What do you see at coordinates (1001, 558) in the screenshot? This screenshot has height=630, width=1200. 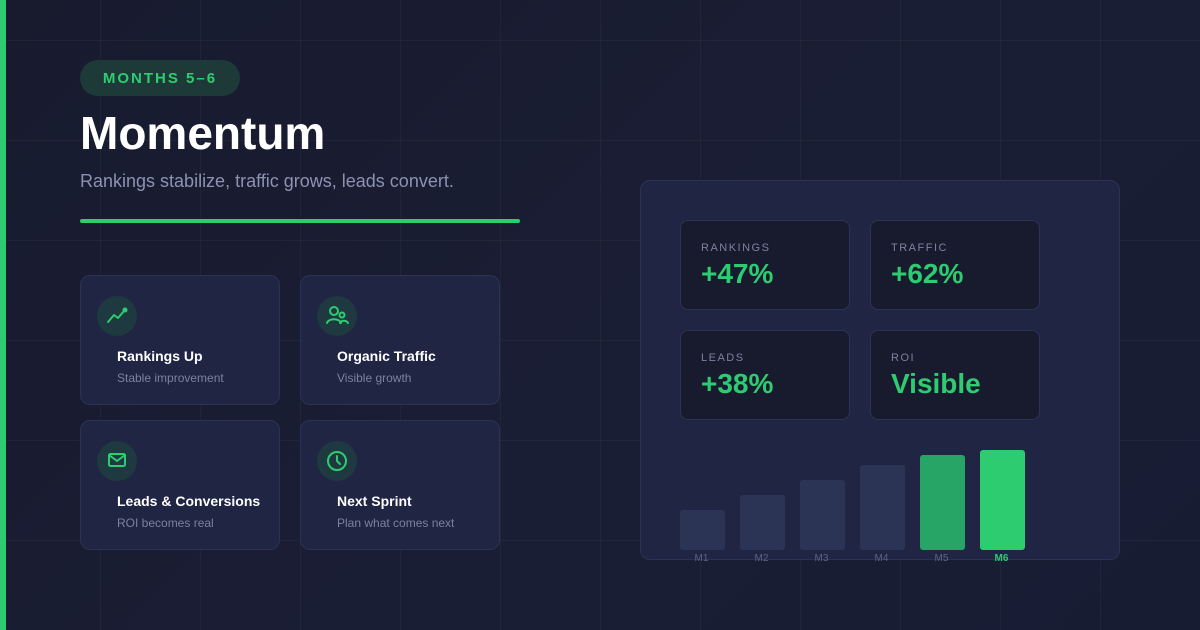 I see `bar-label-m6: M6` at bounding box center [1001, 558].